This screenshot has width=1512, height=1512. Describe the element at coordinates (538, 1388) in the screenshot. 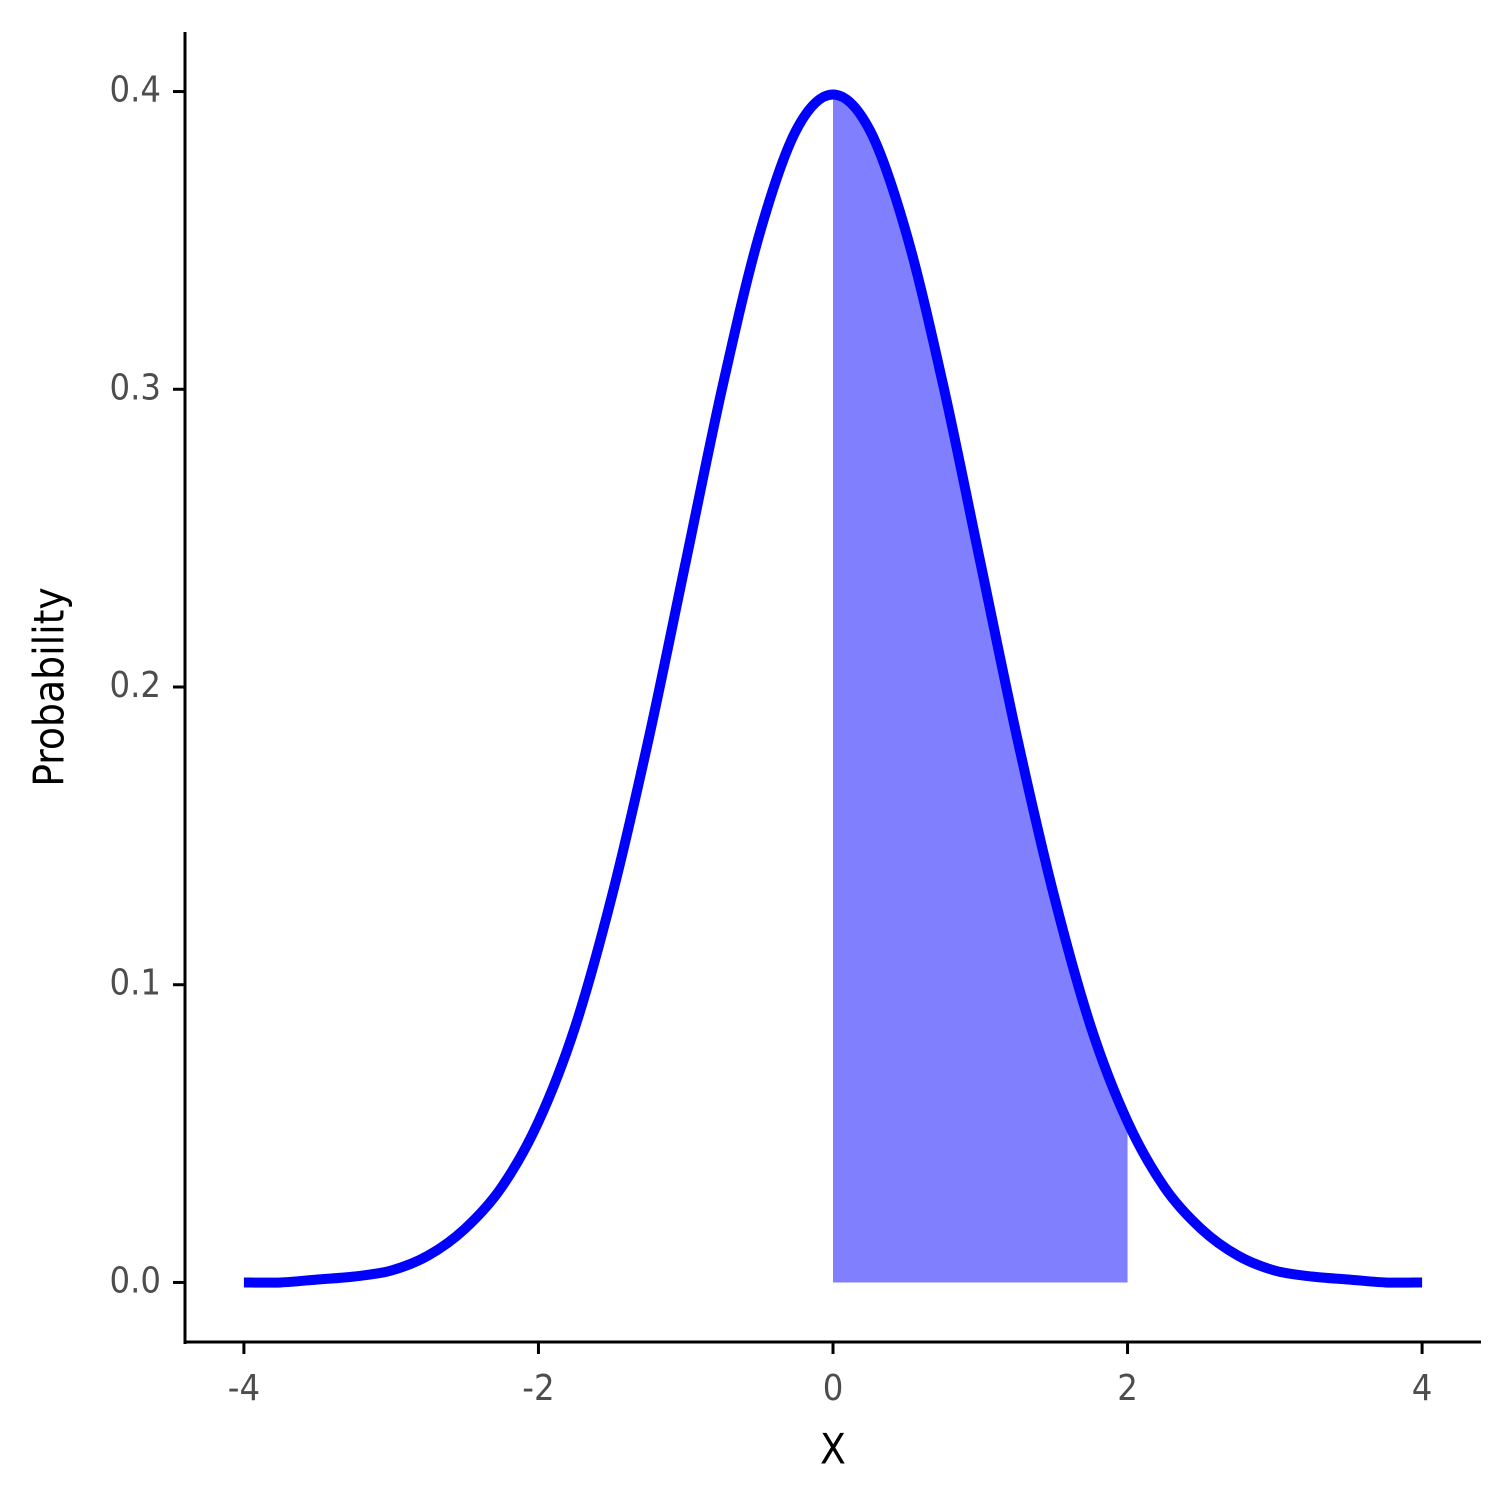

I see `x-tick-label: -2` at that location.